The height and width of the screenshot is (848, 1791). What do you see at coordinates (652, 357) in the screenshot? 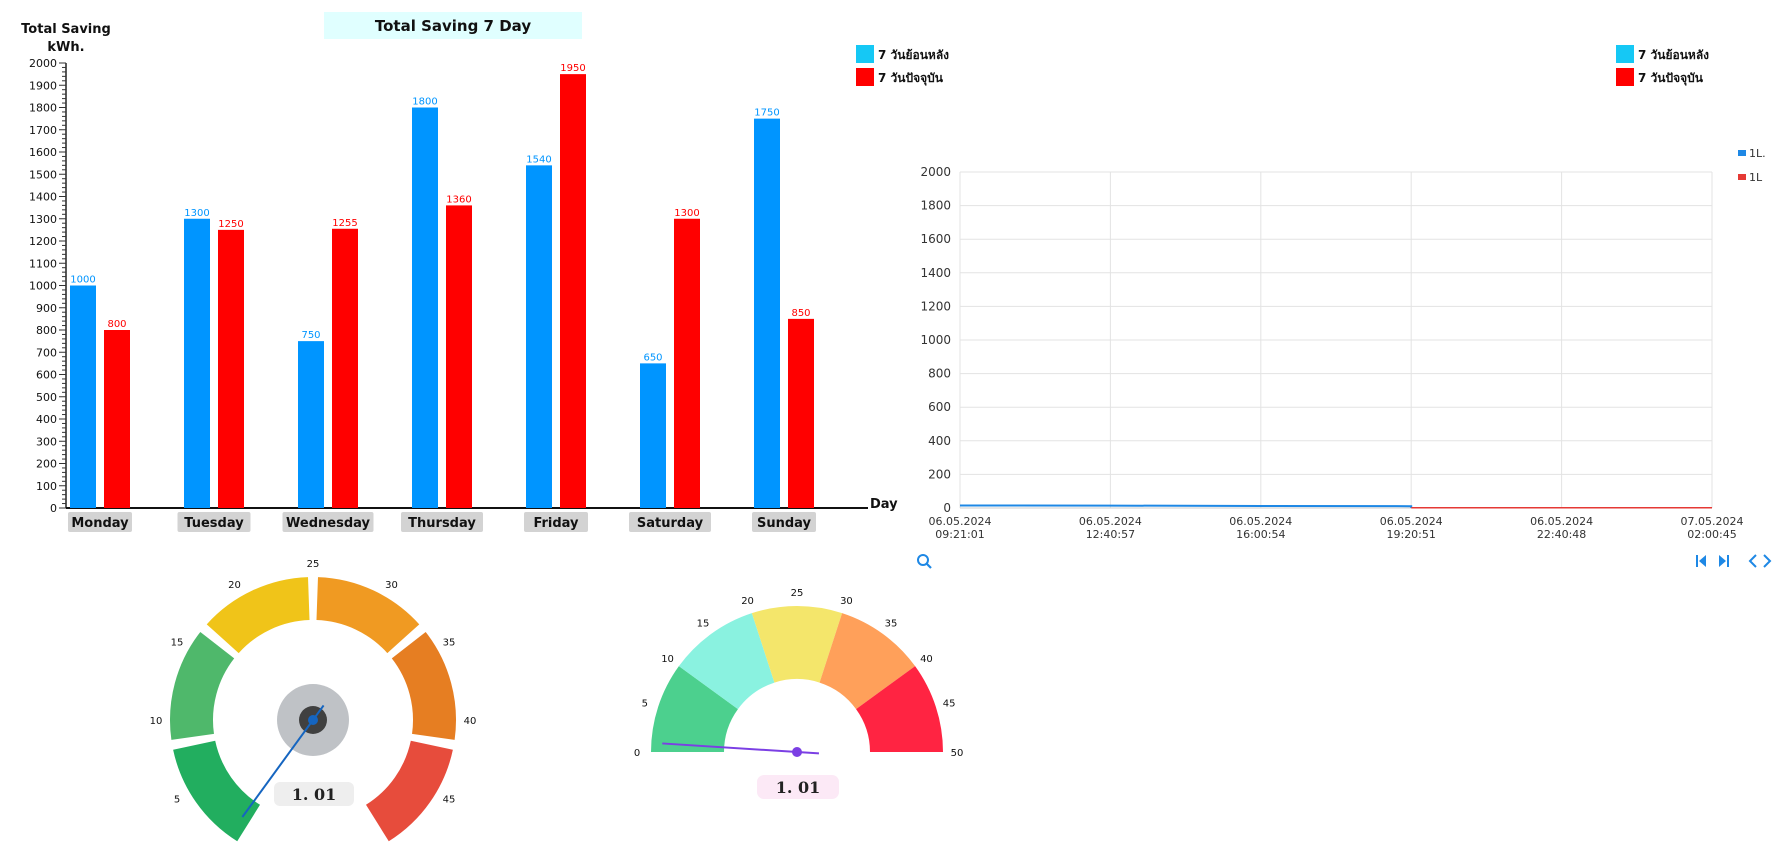
I see `bar-data-label: 650` at bounding box center [652, 357].